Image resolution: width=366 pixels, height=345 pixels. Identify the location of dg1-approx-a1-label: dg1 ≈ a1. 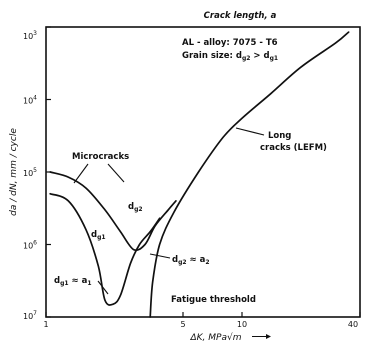
(73, 281).